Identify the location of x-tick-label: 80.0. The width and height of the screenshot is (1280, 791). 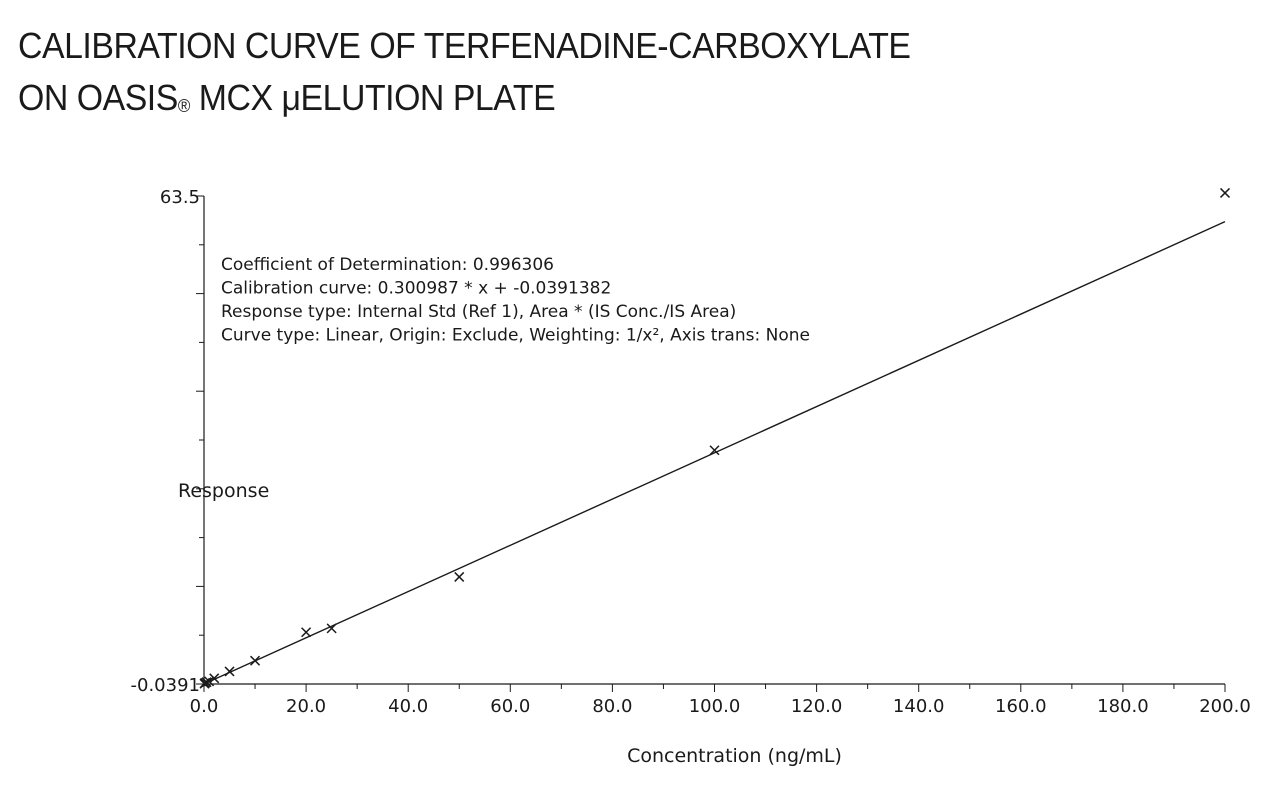
(612, 706).